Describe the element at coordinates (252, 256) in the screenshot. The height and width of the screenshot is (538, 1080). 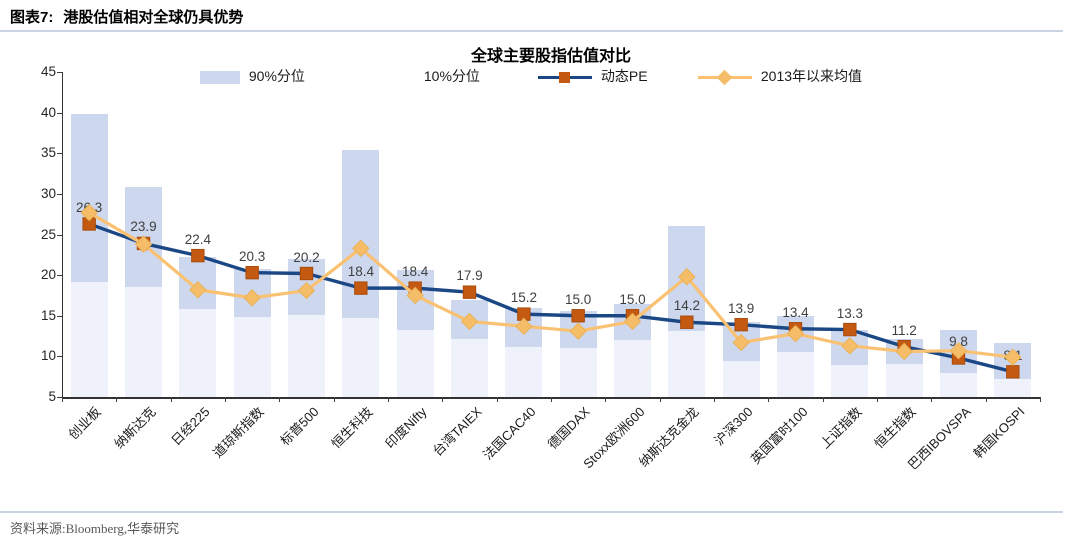
I see `pe-value-label: 20.3` at that location.